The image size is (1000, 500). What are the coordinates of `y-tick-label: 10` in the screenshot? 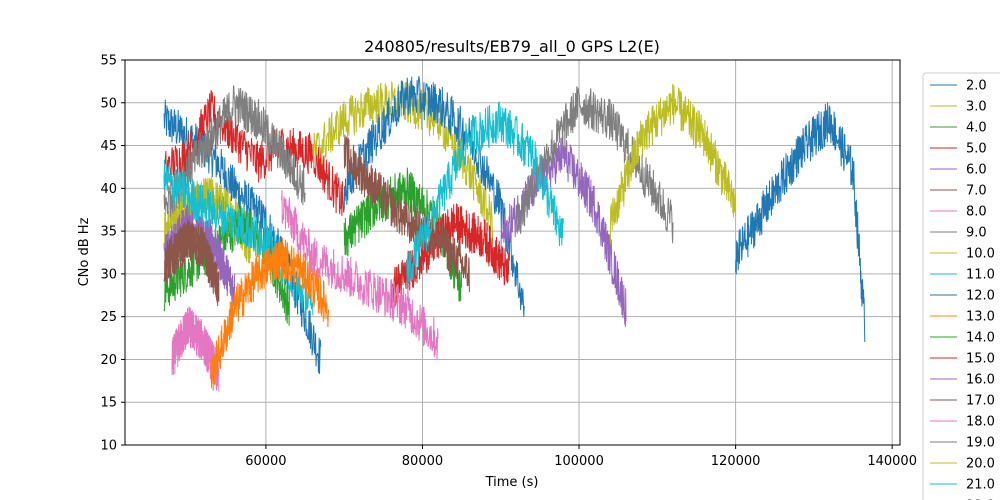 It's located at (108, 446).